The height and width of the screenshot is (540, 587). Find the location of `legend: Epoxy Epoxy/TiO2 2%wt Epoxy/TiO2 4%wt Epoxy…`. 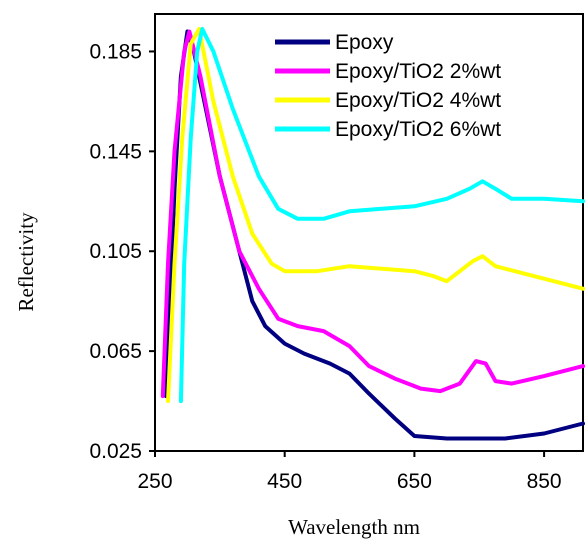

legend: Epoxy Epoxy/TiO2 2%wt Epoxy/TiO2 4%wt Epoxy… is located at coordinates (421, 85).